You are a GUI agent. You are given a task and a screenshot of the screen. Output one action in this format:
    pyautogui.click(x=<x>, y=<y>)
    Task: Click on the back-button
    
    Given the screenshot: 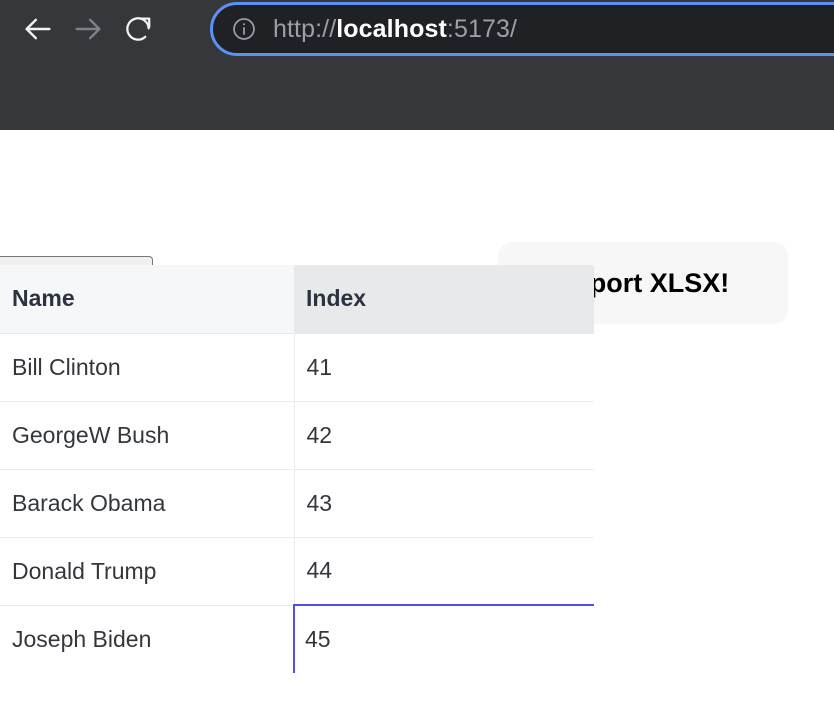 What is the action you would take?
    pyautogui.click(x=38, y=29)
    